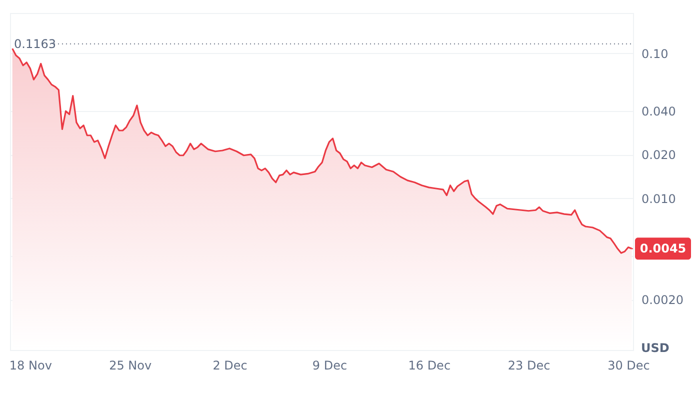  What do you see at coordinates (663, 300) in the screenshot?
I see `y-tick-label: 0.0020` at bounding box center [663, 300].